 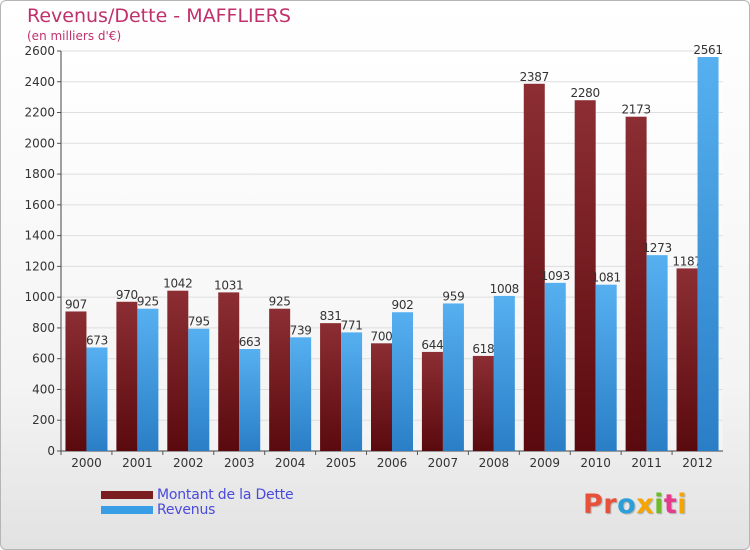 What do you see at coordinates (610, 504) in the screenshot?
I see `logo-letter: r` at bounding box center [610, 504].